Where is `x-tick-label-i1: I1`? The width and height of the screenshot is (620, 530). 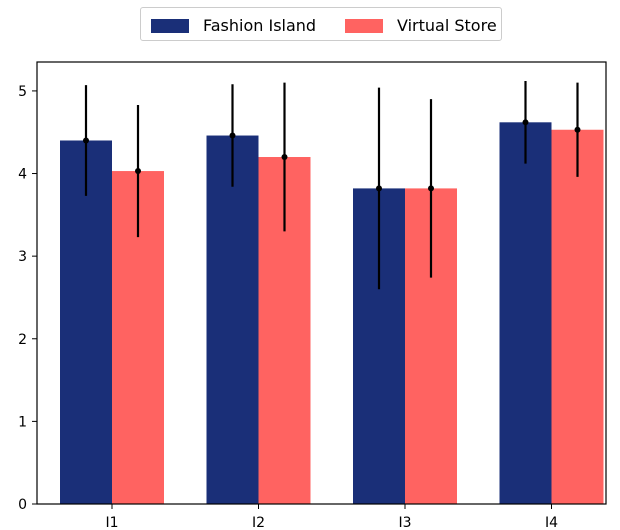 x-tick-label-i1: I1 is located at coordinates (111, 522).